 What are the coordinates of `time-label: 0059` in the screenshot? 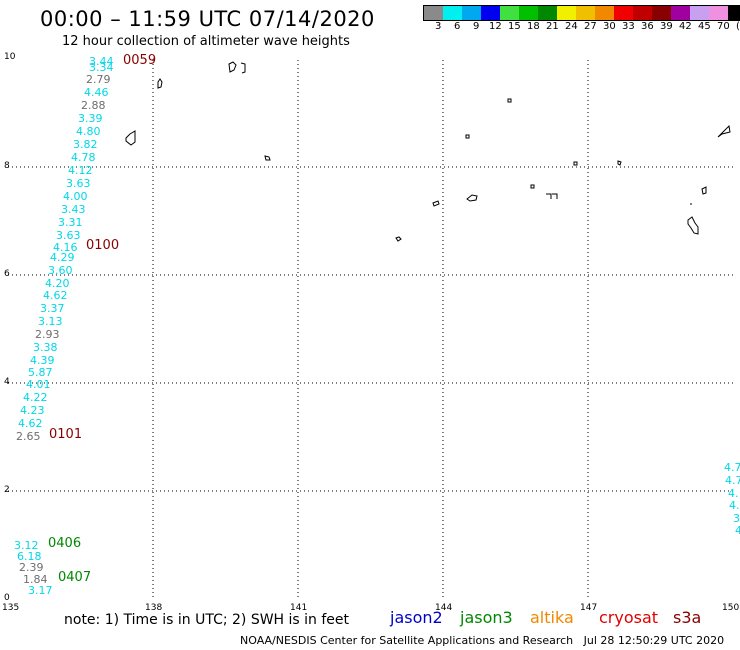 It's located at (140, 60).